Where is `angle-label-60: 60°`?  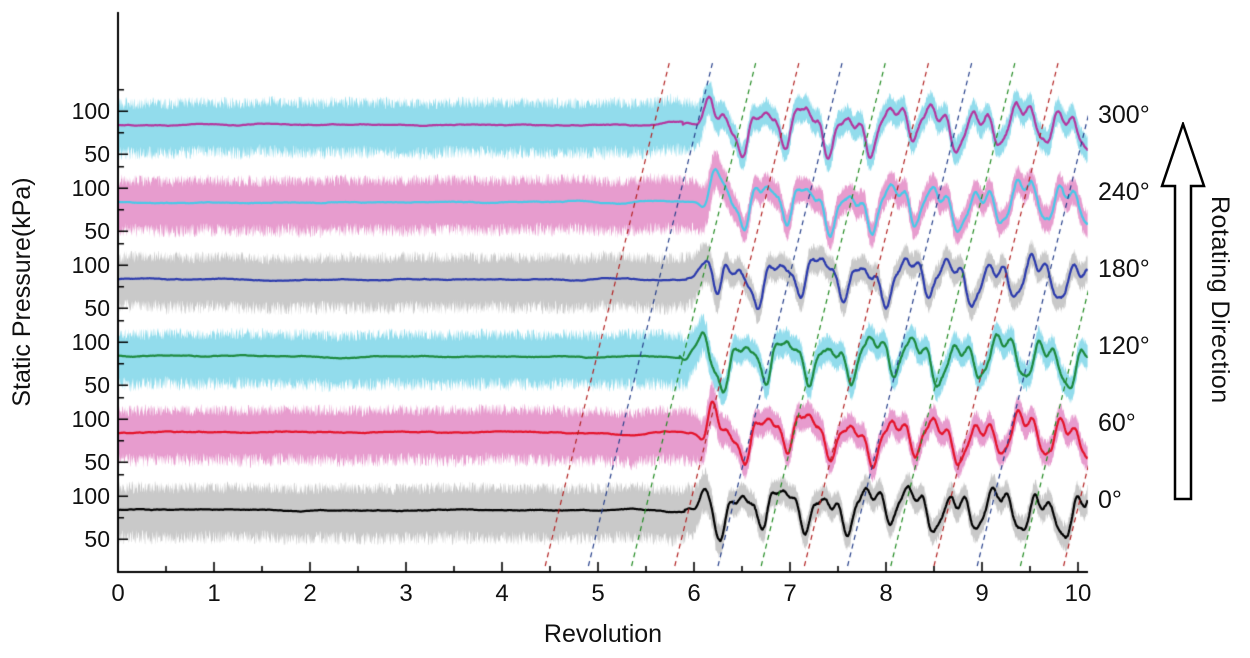 angle-label-60: 60° is located at coordinates (1117, 423).